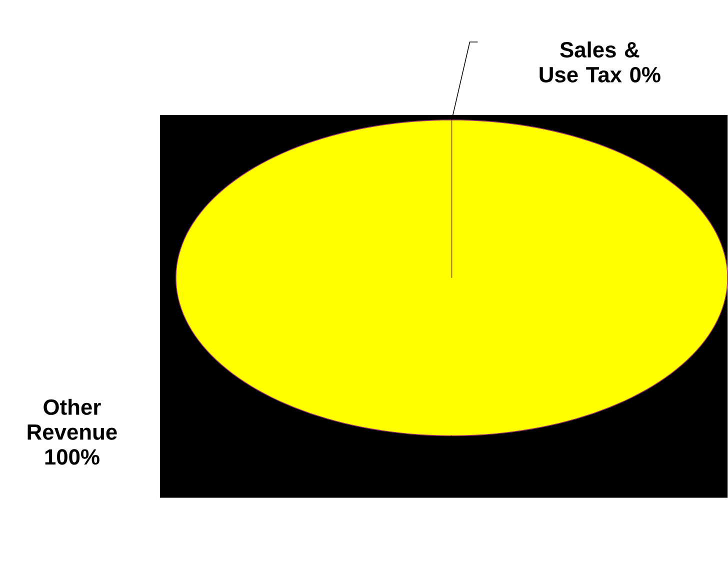  Describe the element at coordinates (72, 419) in the screenshot. I see `slice-label: Other Revenue` at that location.